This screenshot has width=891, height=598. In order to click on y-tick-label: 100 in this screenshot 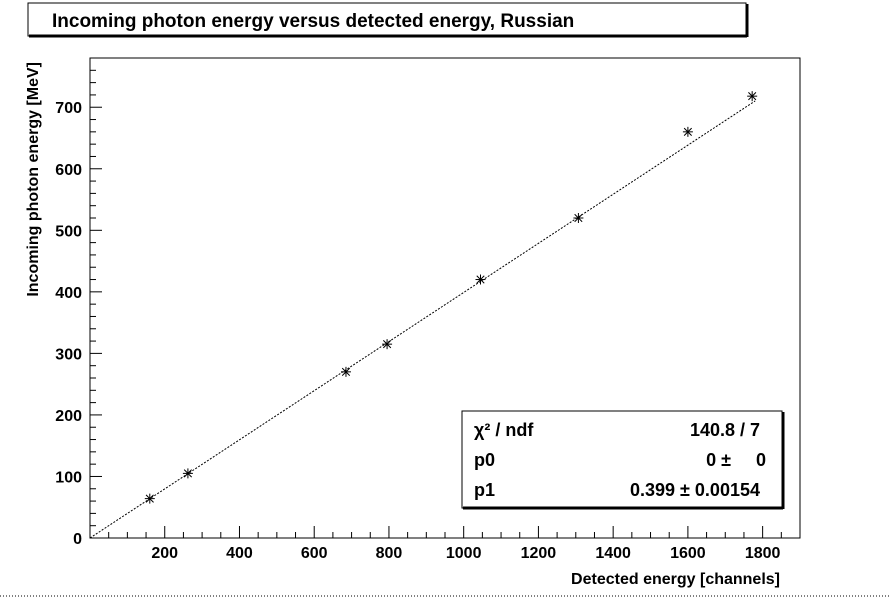, I will do `click(68, 477)`.